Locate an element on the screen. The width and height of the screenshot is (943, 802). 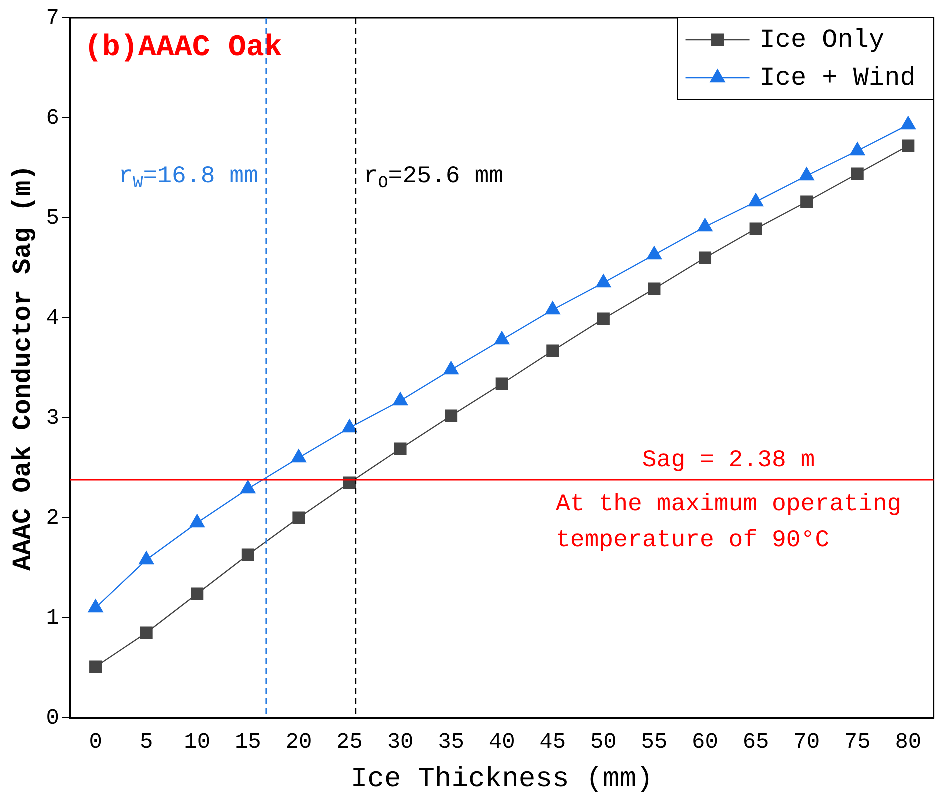
y-tick-label: 1 is located at coordinates (53, 618).